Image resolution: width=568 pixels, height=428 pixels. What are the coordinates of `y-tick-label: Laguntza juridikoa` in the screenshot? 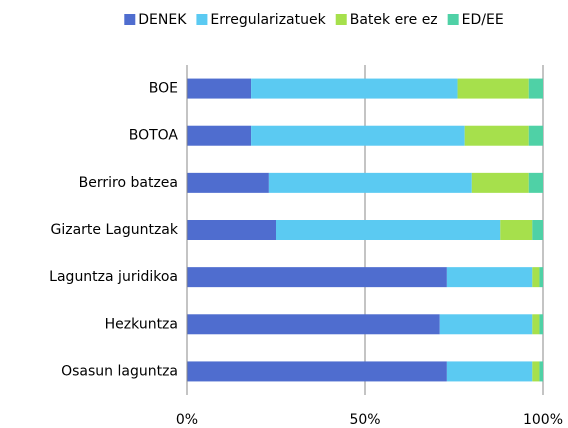 It's located at (113, 277).